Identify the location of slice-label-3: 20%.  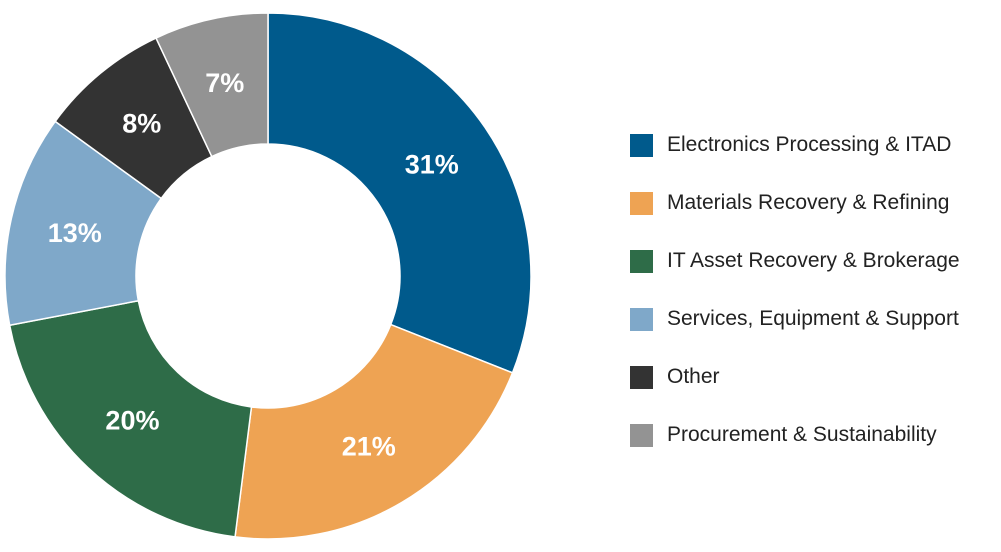
(132, 420).